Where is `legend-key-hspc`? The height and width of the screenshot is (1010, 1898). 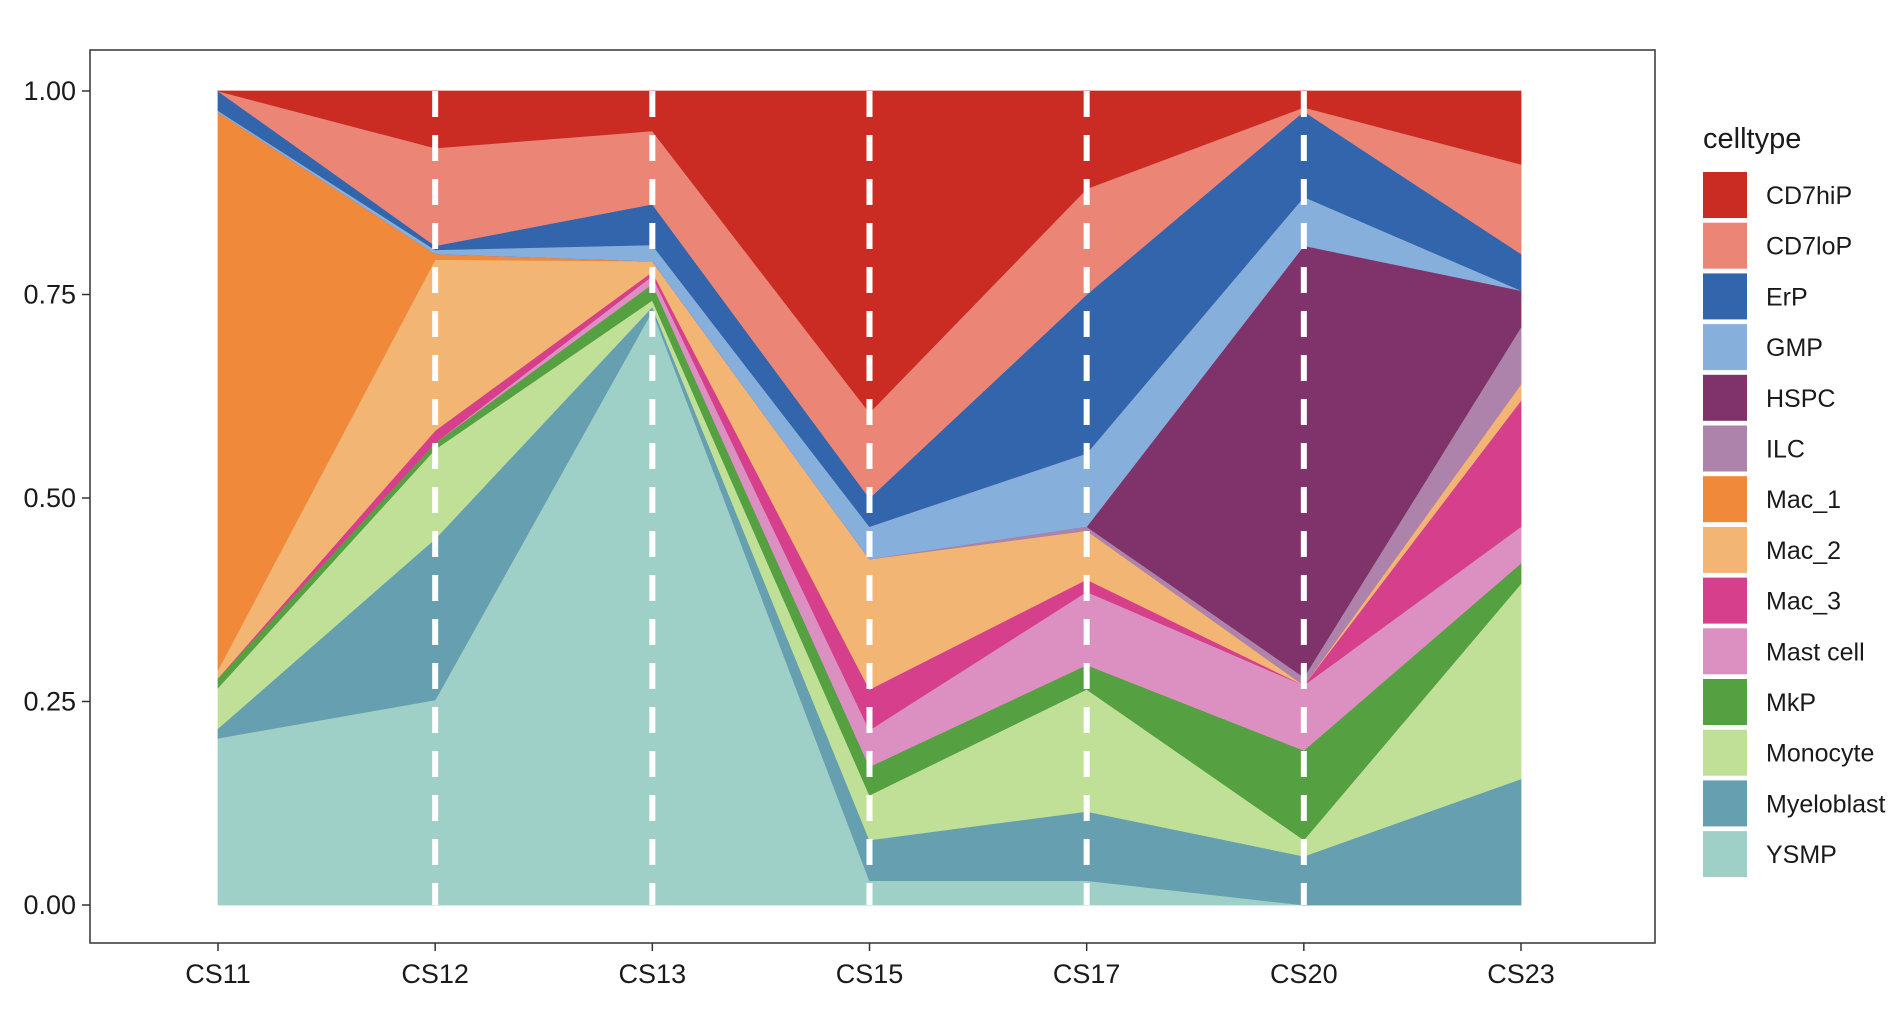
legend-key-hspc is located at coordinates (1725, 397).